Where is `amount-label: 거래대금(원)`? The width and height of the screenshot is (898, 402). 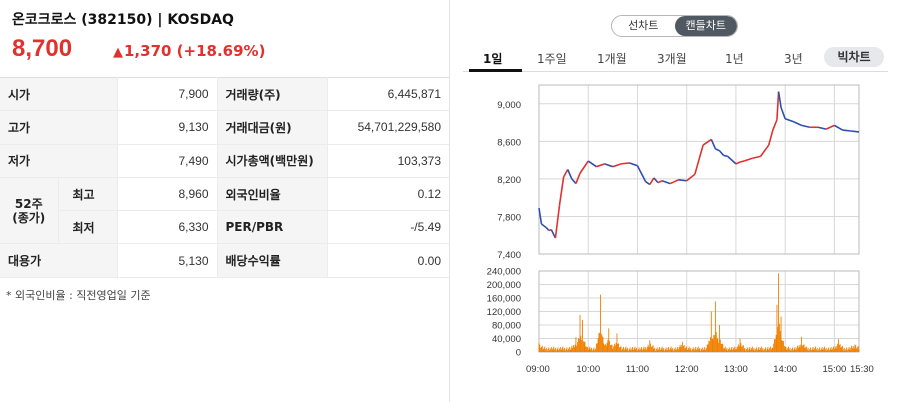
amount-label: 거래대금(원) is located at coordinates (272, 127).